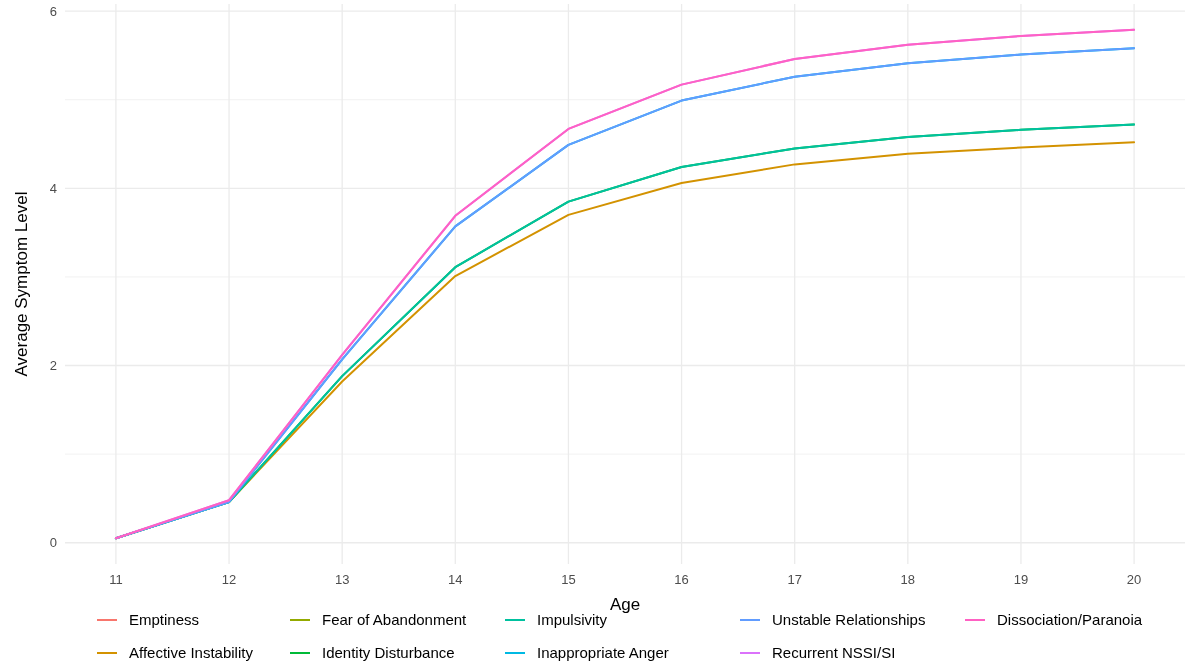 The image size is (1189, 664). Describe the element at coordinates (849, 620) in the screenshot. I see `legend-label: Unstable Relationships` at that location.